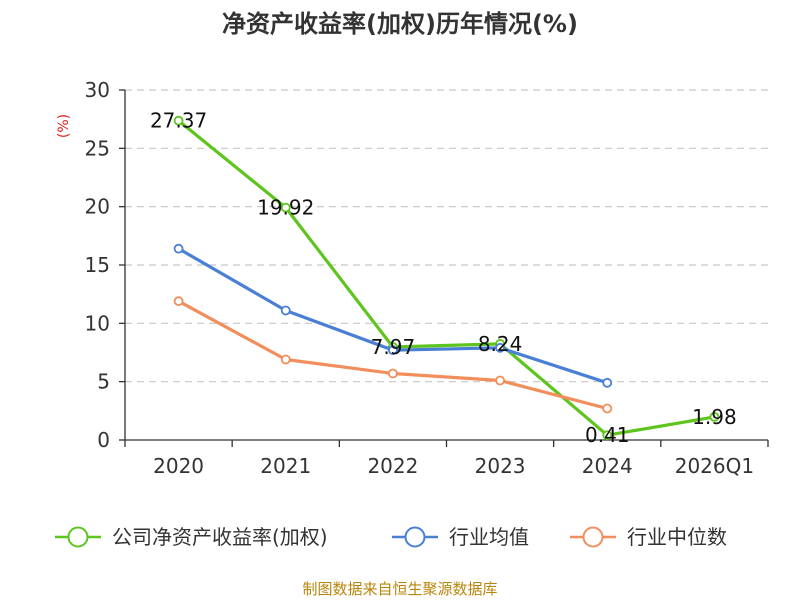 This screenshot has height=600, width=800. Describe the element at coordinates (392, 466) in the screenshot. I see `x-tick-label: 2022` at that location.